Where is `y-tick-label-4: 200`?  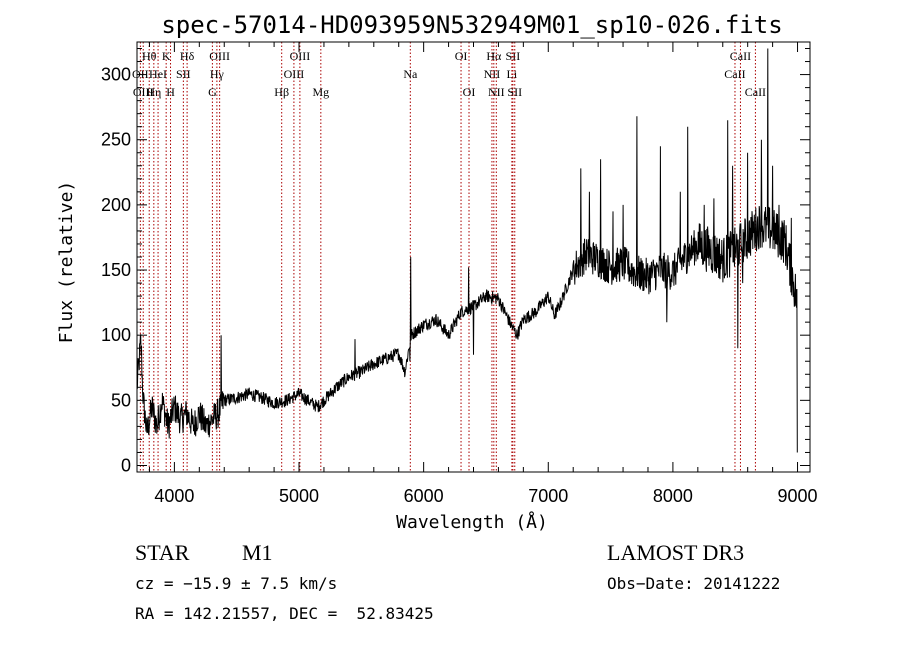 y-tick-label-4: 200 is located at coordinates (116, 205).